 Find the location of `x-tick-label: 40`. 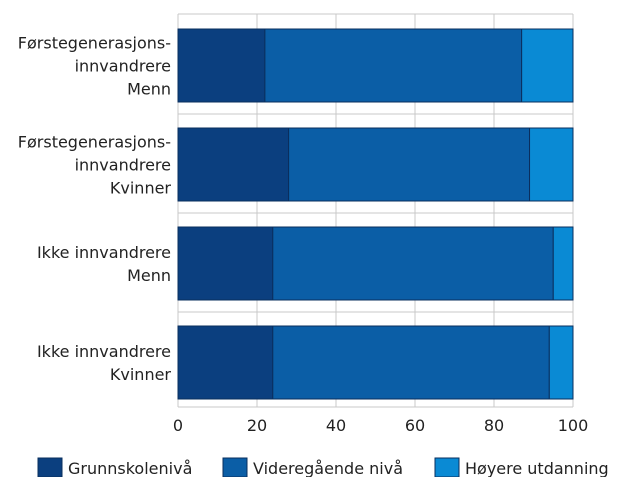

x-tick-label: 40 is located at coordinates (336, 425).